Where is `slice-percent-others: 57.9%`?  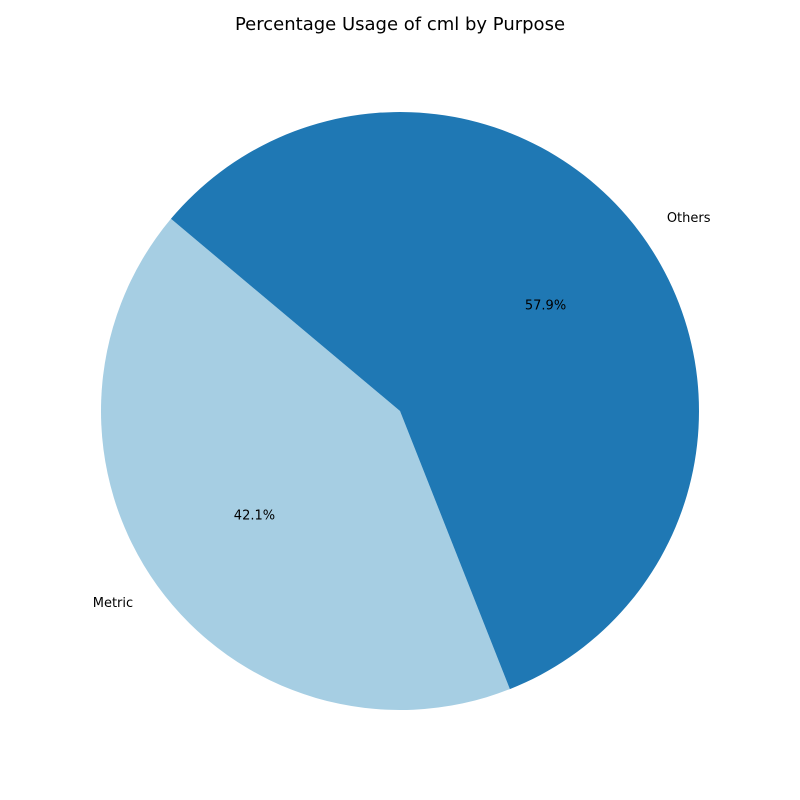 slice-percent-others: 57.9% is located at coordinates (545, 306).